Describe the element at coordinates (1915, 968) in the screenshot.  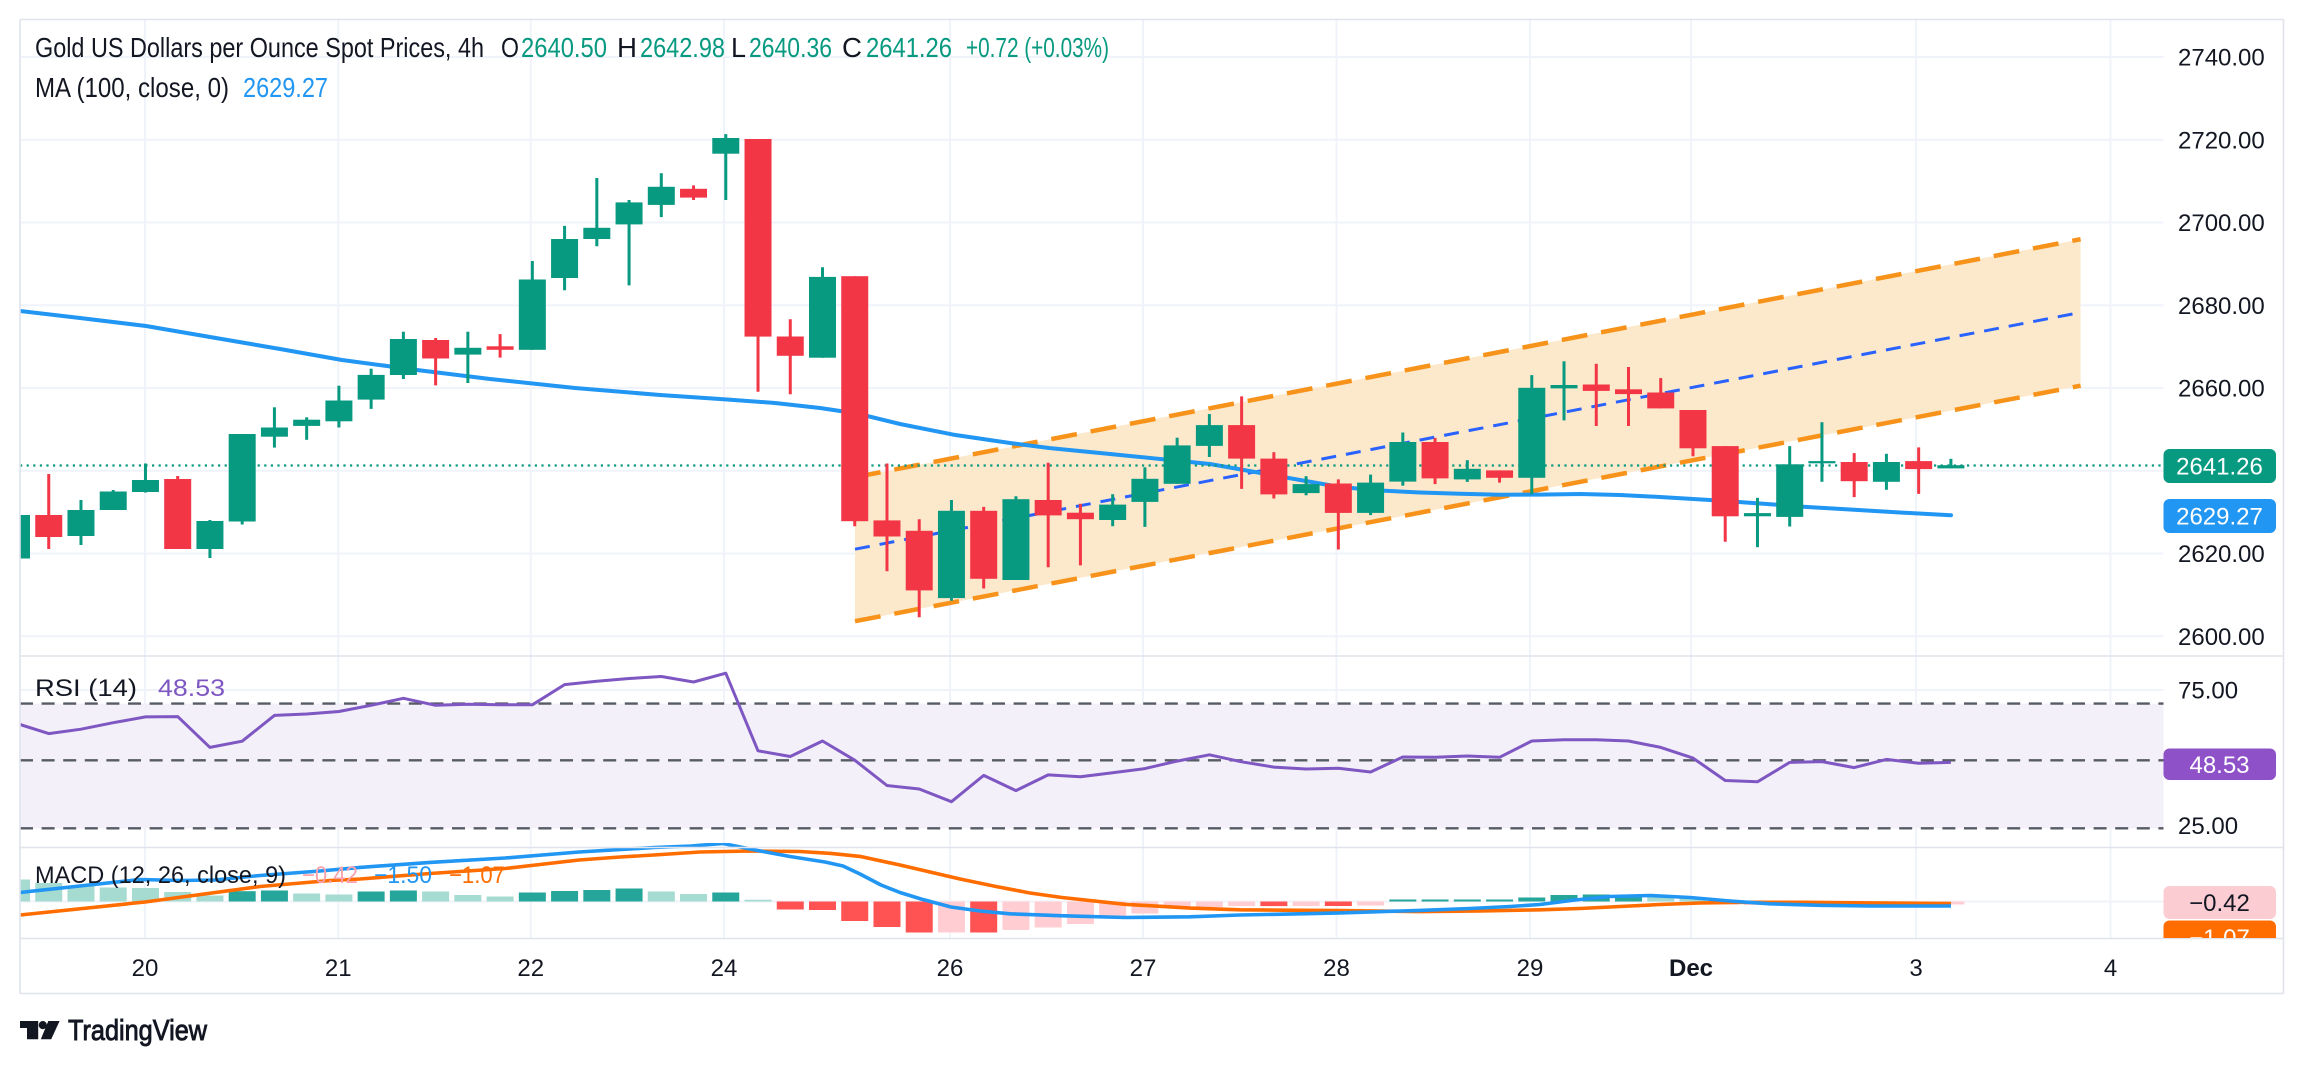
I see `svg-text: 3` at that location.